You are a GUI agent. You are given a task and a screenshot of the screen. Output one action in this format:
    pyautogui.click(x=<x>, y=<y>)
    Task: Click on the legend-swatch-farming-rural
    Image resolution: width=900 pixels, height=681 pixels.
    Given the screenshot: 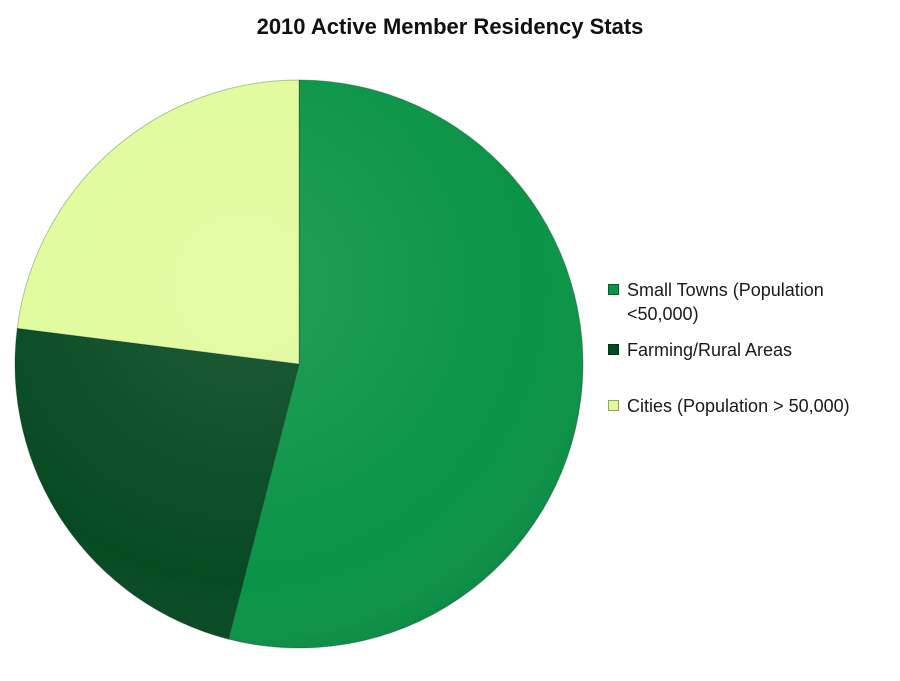 What is the action you would take?
    pyautogui.click(x=613, y=349)
    